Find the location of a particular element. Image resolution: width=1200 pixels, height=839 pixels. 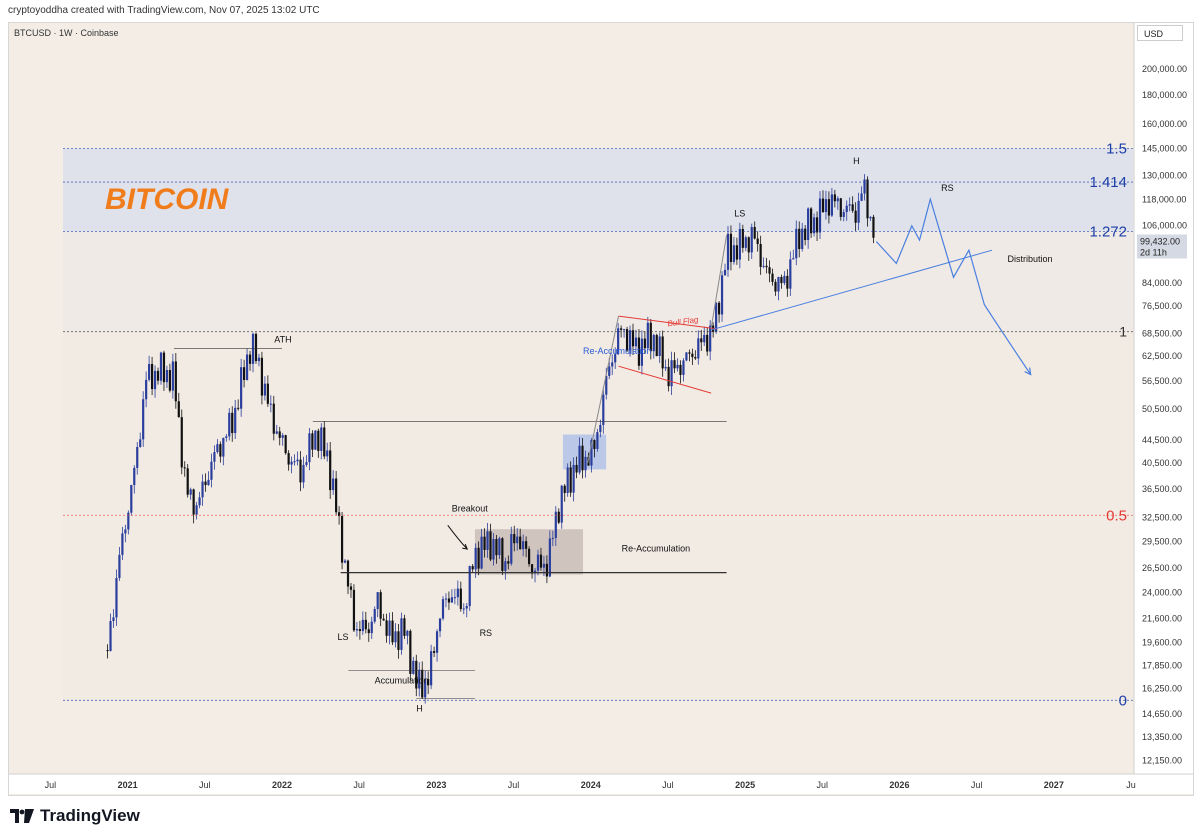

y-tick-label-5: 118,000.00 is located at coordinates (1164, 199).